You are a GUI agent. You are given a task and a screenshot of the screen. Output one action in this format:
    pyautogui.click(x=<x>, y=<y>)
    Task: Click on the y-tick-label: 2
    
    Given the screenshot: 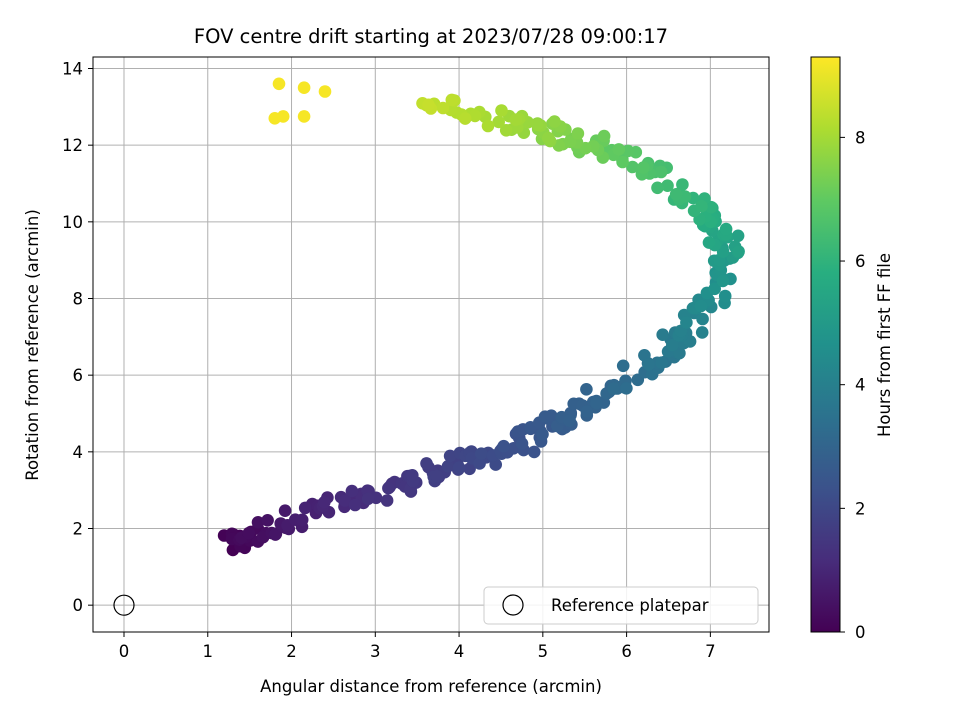 What is the action you would take?
    pyautogui.click(x=78, y=529)
    